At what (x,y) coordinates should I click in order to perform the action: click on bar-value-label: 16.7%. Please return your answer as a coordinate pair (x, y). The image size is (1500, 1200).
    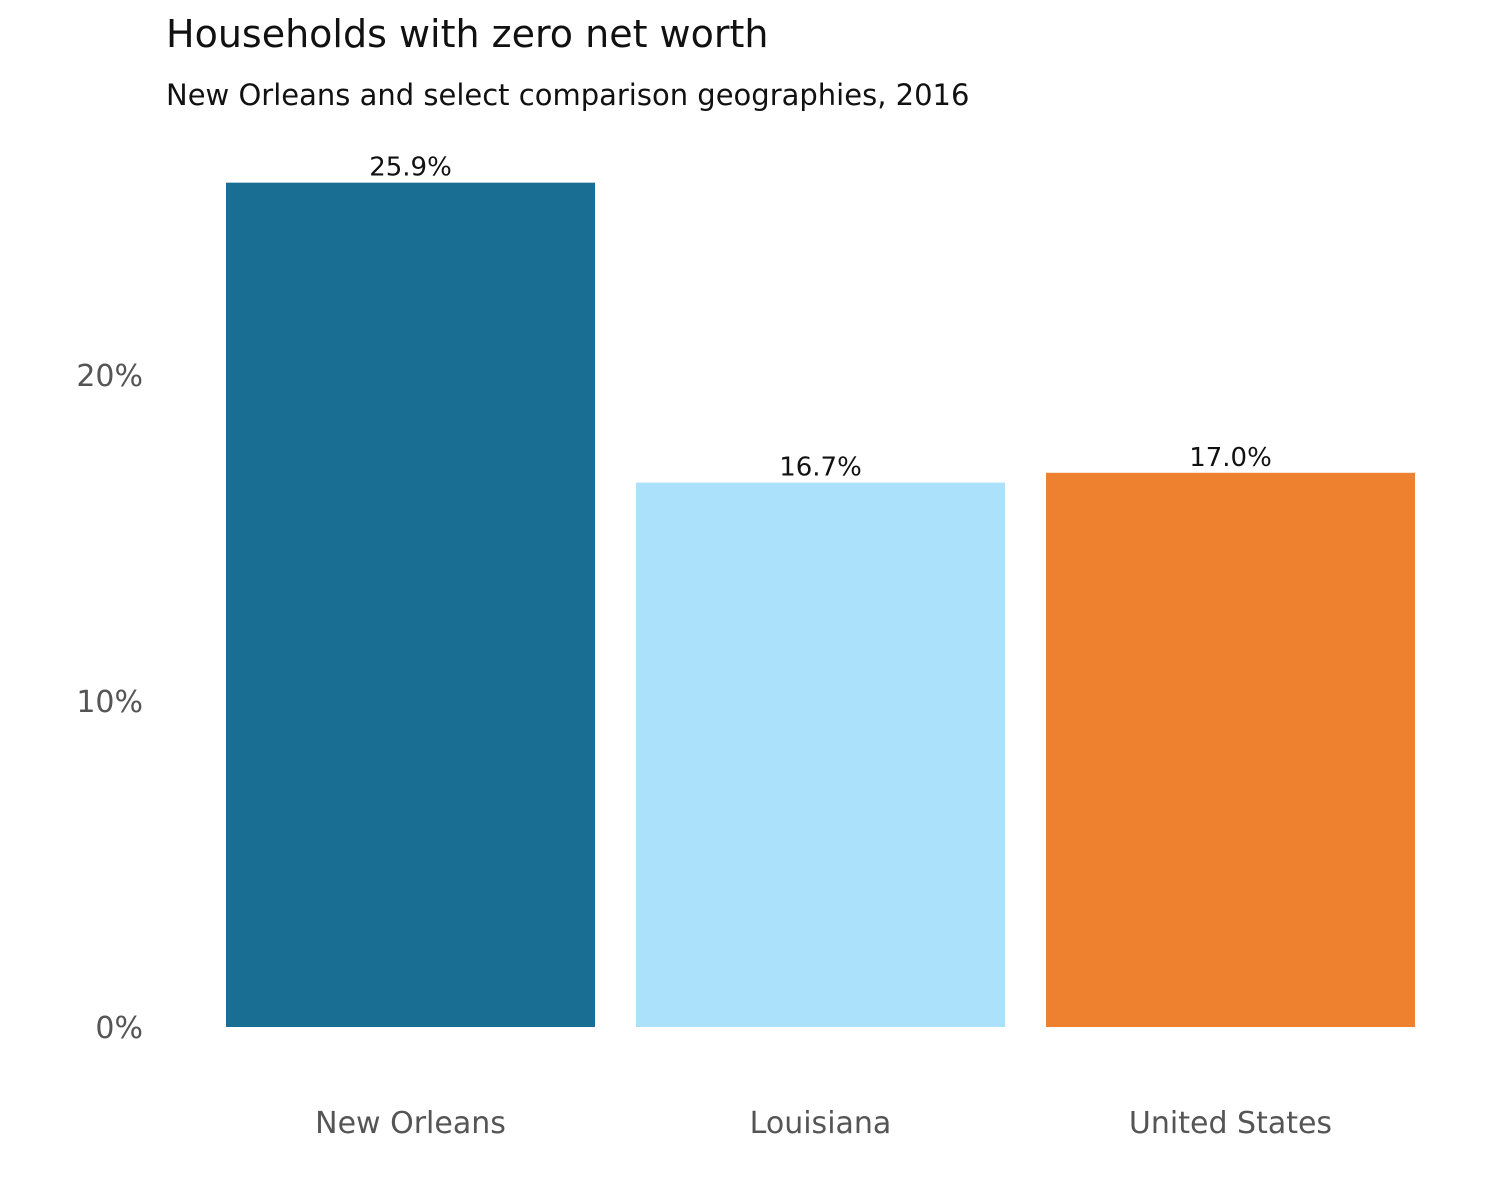
    Looking at the image, I should click on (820, 468).